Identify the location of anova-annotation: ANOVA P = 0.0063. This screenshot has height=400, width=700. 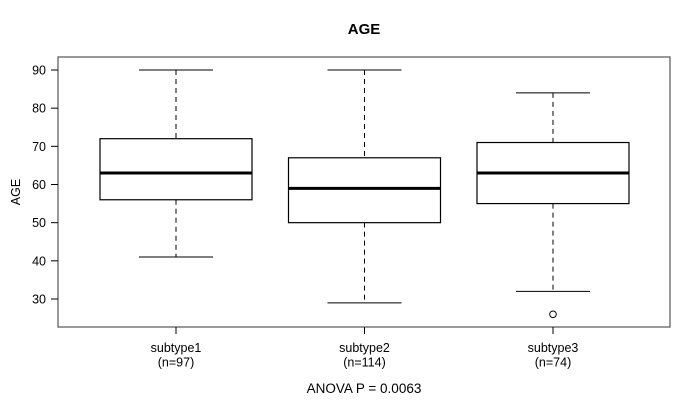
(364, 388).